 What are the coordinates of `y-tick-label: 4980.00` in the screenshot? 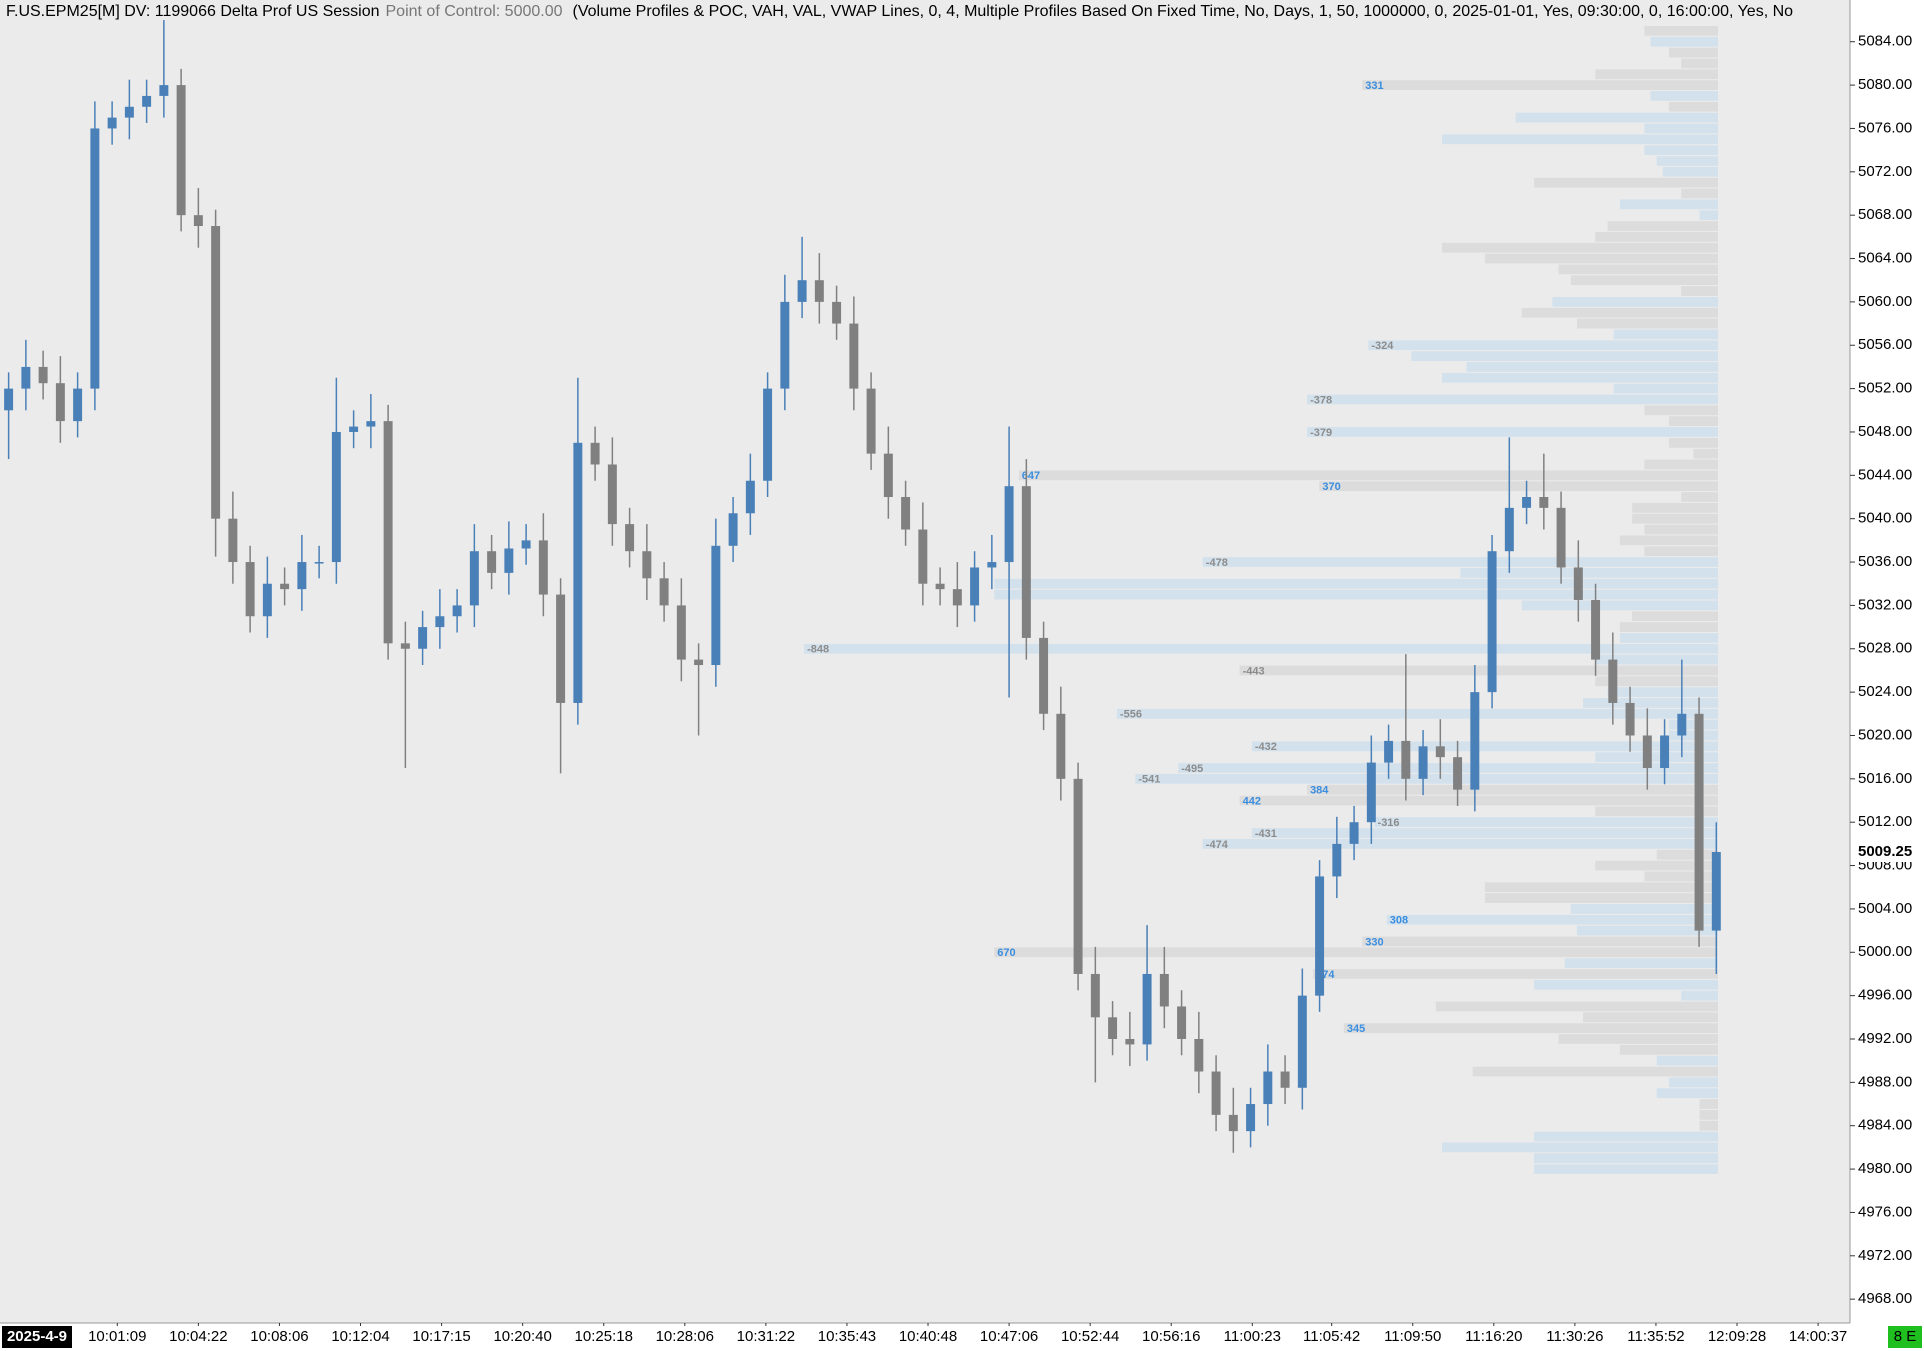 It's located at (1885, 1168).